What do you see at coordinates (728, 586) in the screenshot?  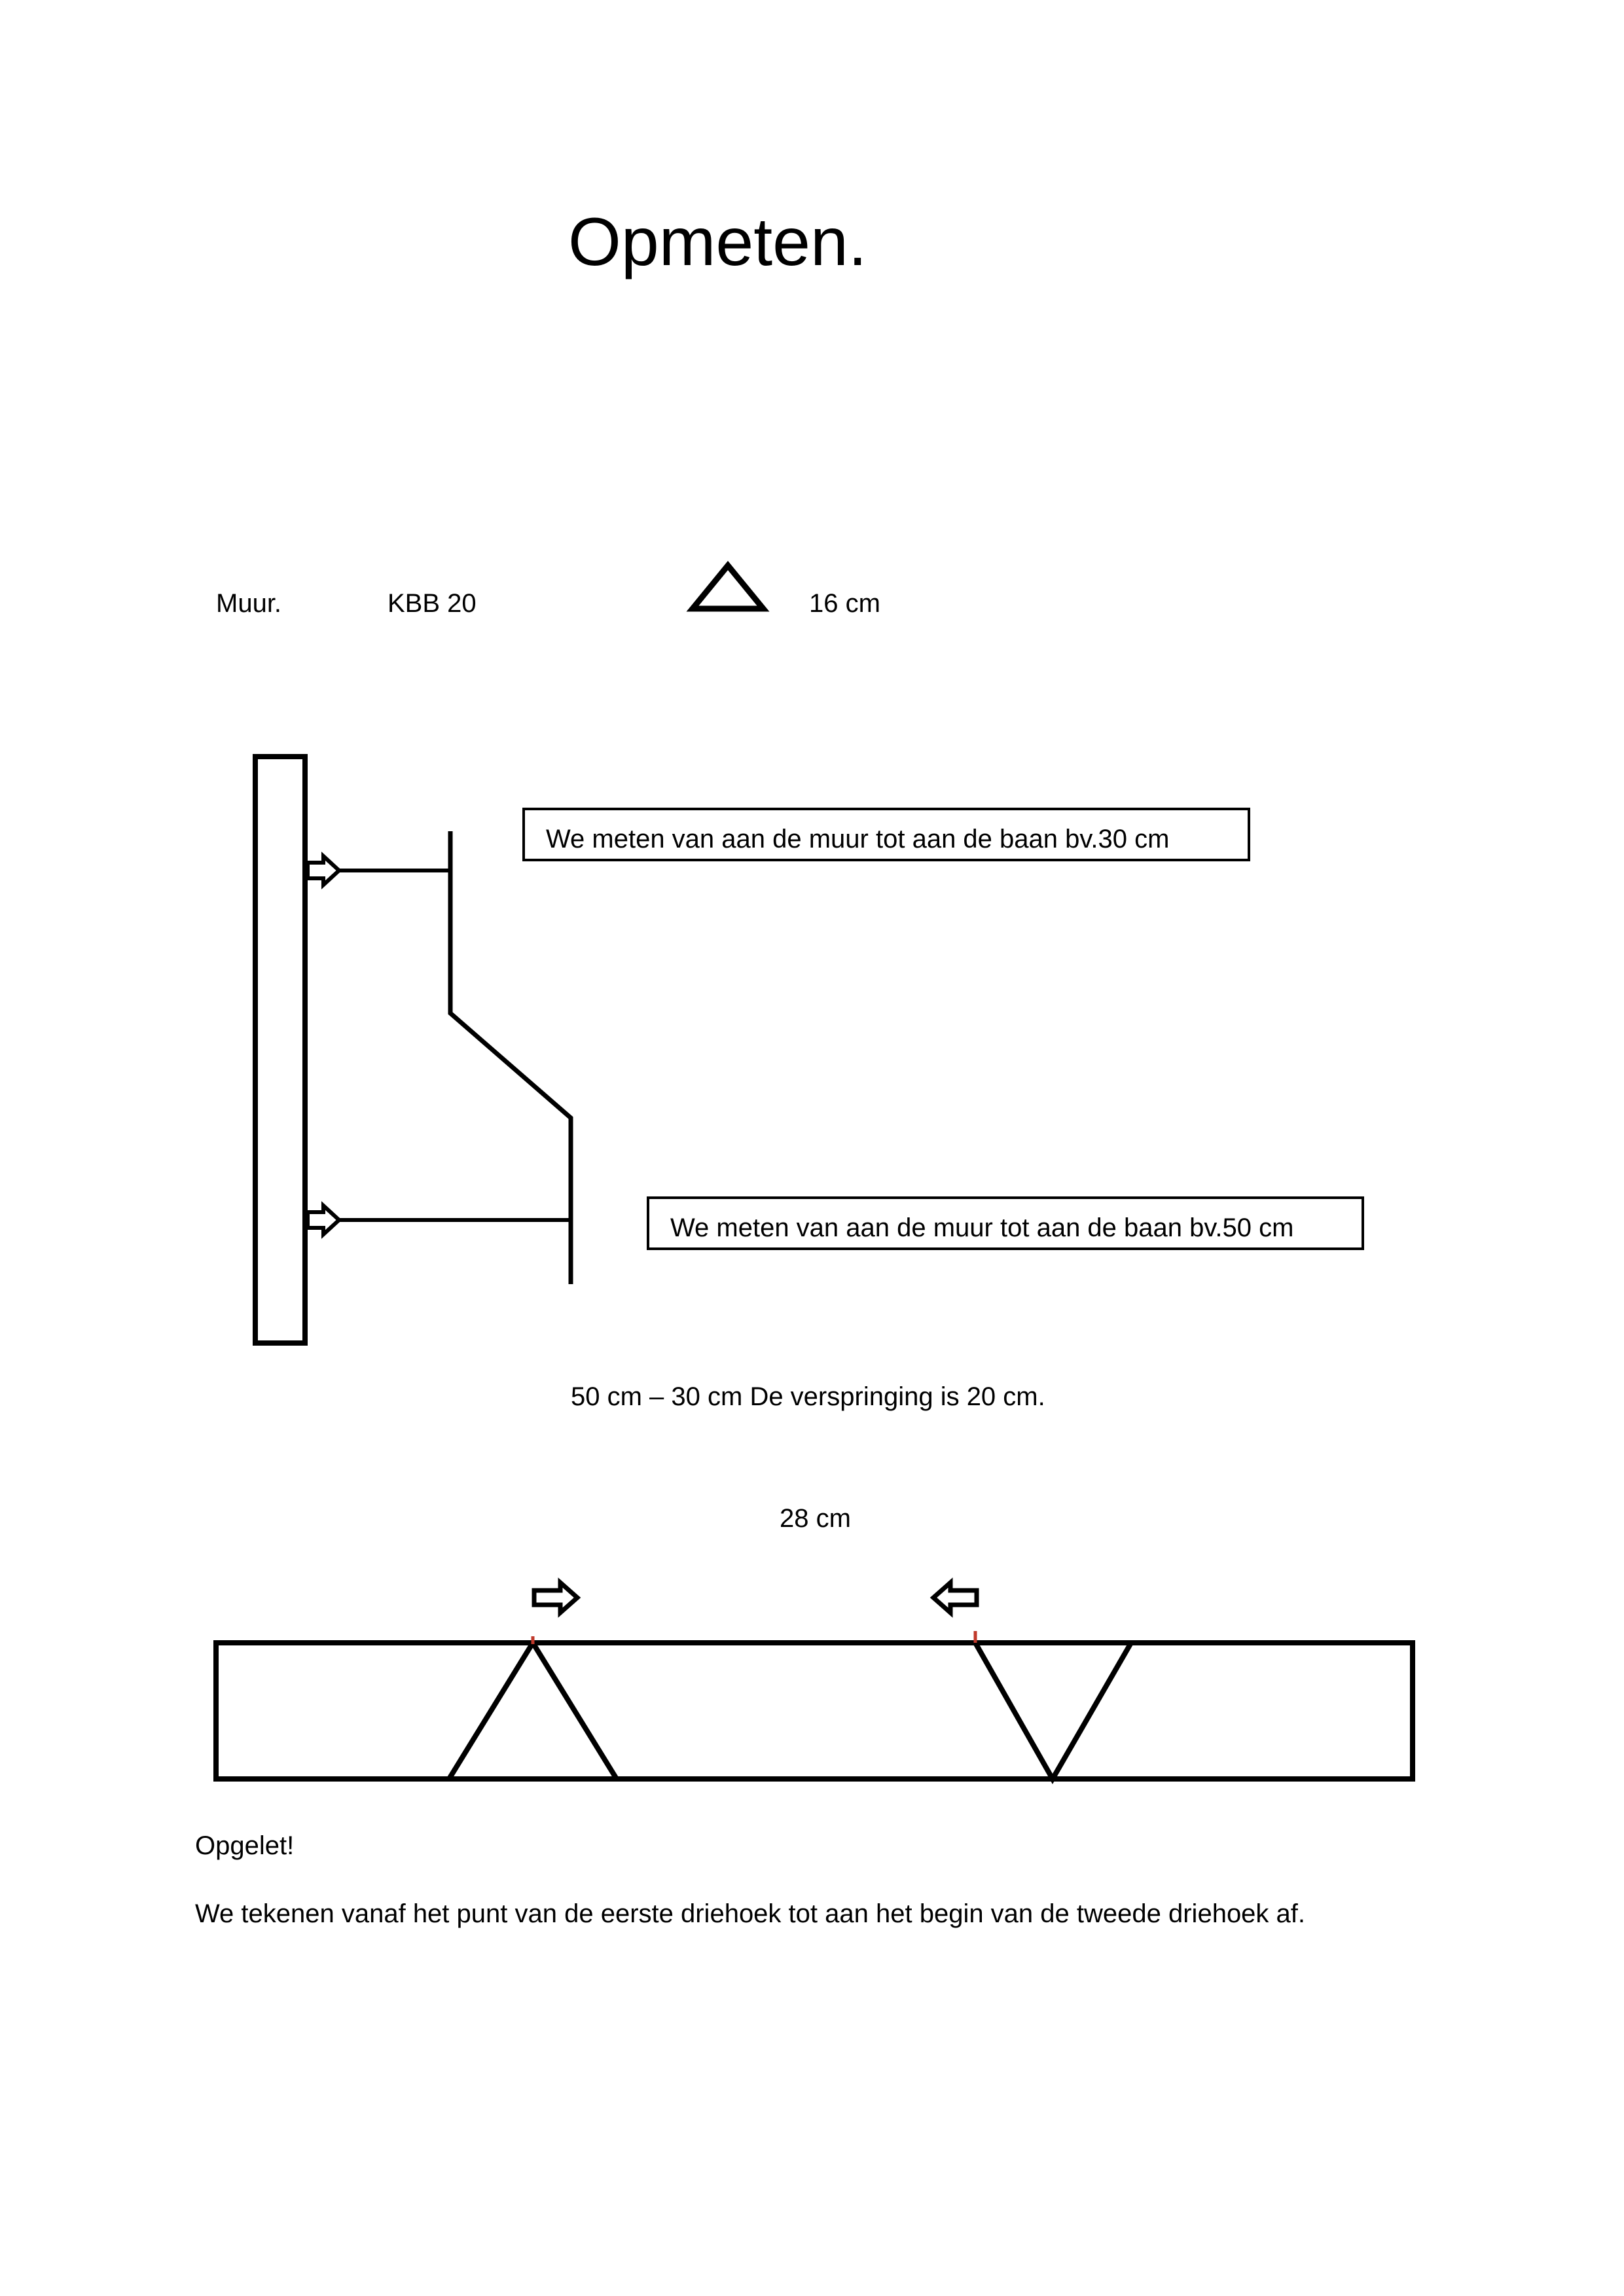 I see `triangle-icon` at bounding box center [728, 586].